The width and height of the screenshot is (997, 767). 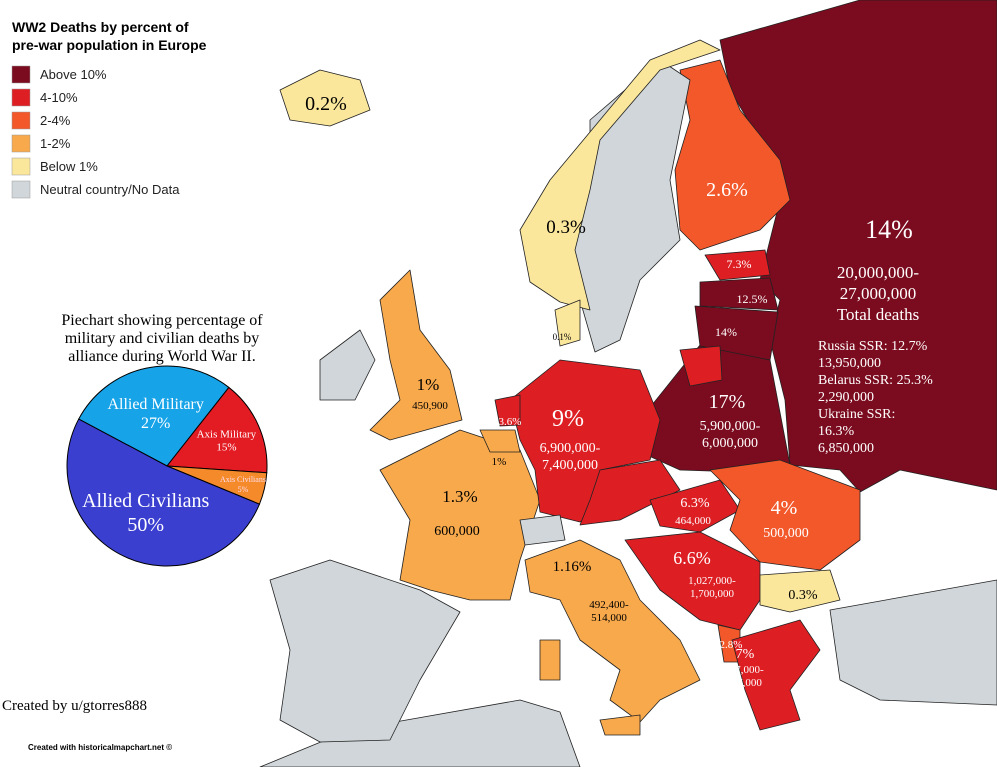 I want to click on pie-value-label: 5%, so click(x=243, y=489).